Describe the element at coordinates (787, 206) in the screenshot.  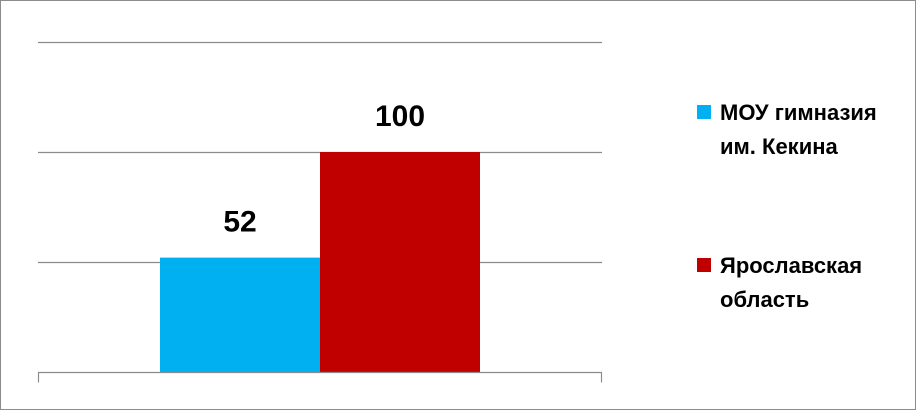
I see `legend: МОУ гимназия им. Кекина Ярославская область` at that location.